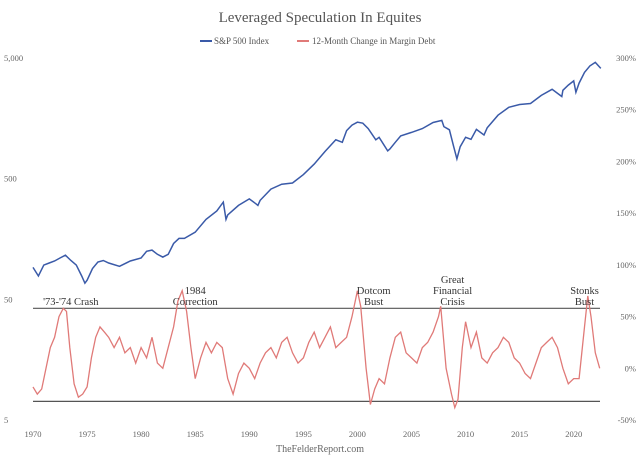 This screenshot has height=464, width=640. What do you see at coordinates (411, 434) in the screenshot?
I see `x-tick-label: 2005` at bounding box center [411, 434].